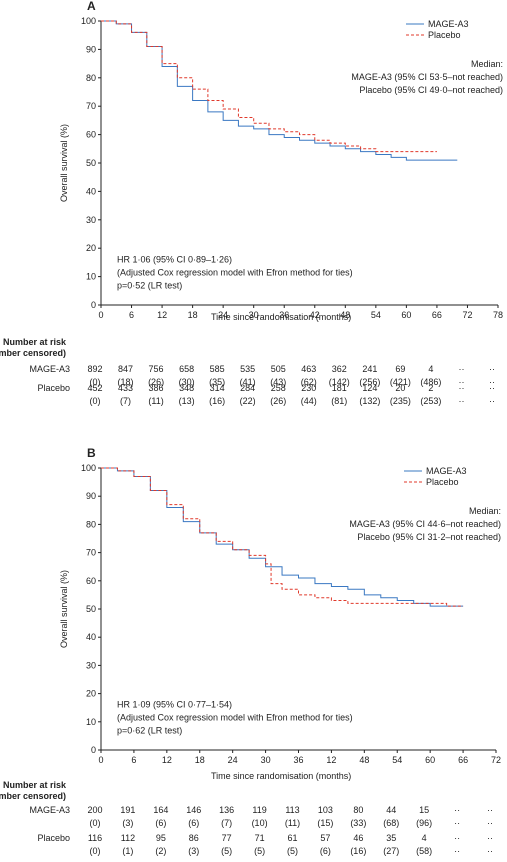 Image resolution: width=507 pixels, height=862 pixels. I want to click on panel-b-x-tick-label: 30, so click(266, 760).